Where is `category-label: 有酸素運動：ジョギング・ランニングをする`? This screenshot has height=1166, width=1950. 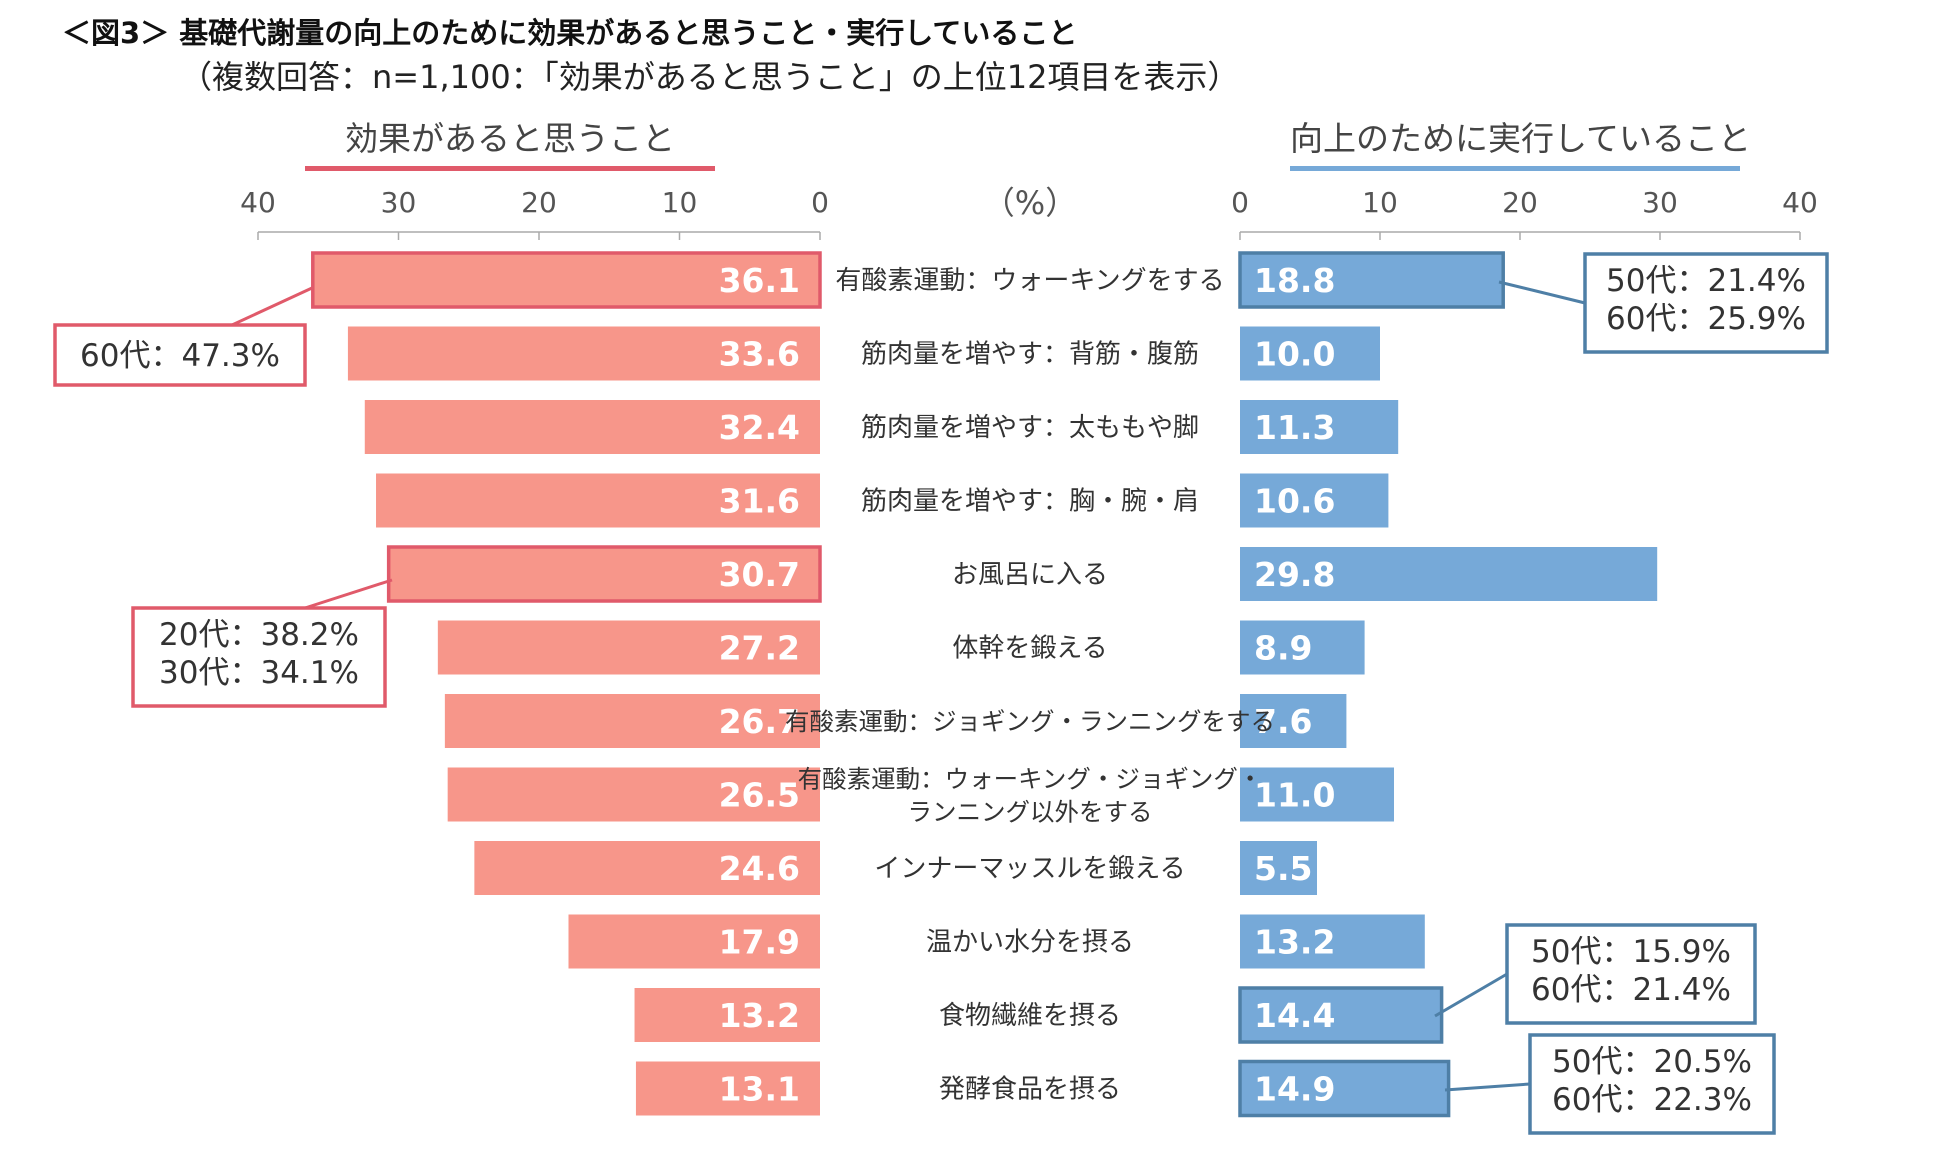 category-label: 有酸素運動：ジョギング・ランニングをする is located at coordinates (1030, 721).